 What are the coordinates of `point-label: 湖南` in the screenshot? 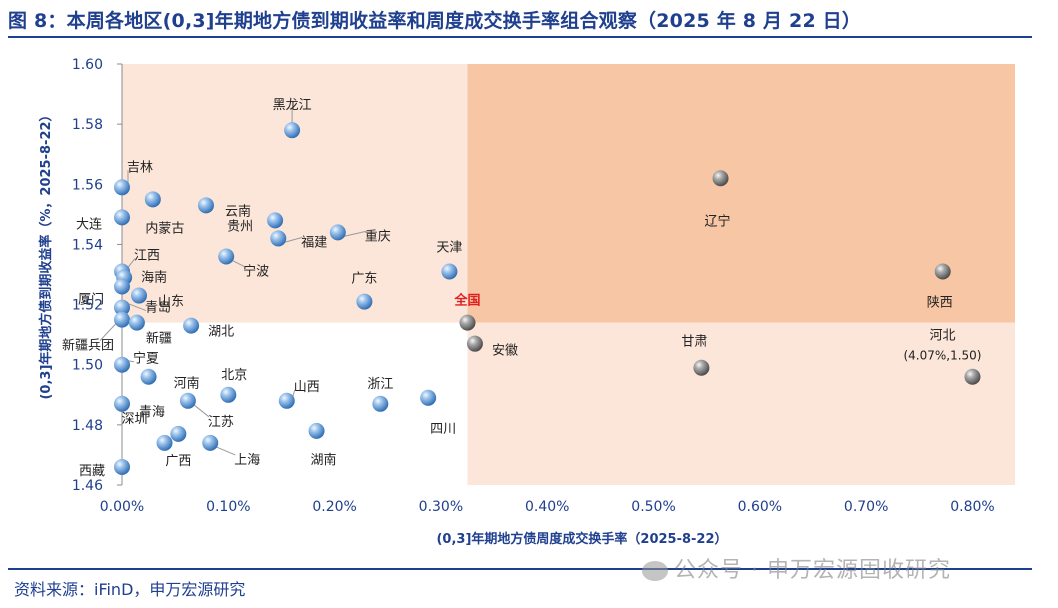 It's located at (324, 460).